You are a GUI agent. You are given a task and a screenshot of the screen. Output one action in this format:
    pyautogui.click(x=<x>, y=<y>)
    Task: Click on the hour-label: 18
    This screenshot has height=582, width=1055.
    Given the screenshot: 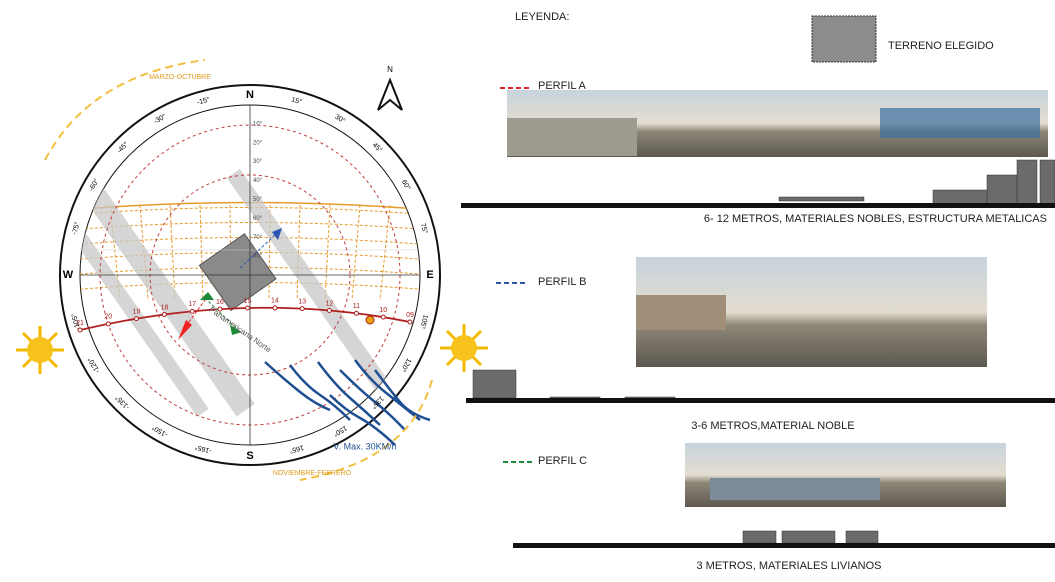 What is the action you would take?
    pyautogui.click(x=164, y=307)
    